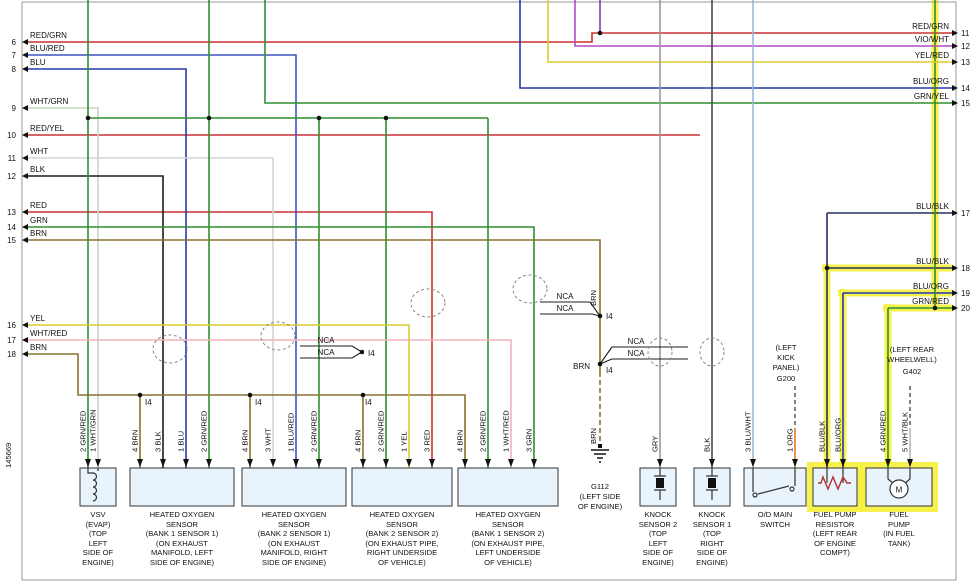 This screenshot has height=583, width=980. I want to click on pin-label: 1 ORG, so click(790, 440).